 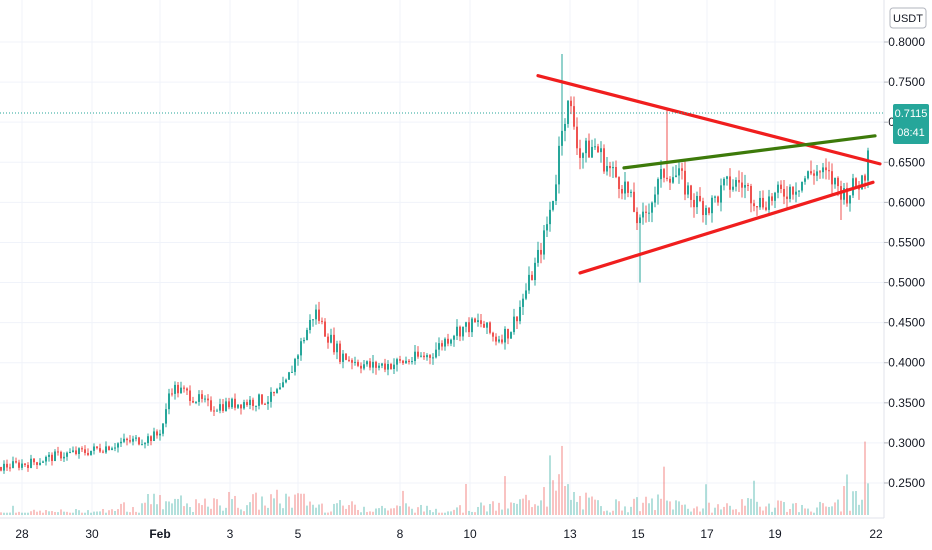 What do you see at coordinates (442, 529) in the screenshot?
I see `time-axis: 28 30 Feb 3 5 8 10 13 15 17 19 22` at bounding box center [442, 529].